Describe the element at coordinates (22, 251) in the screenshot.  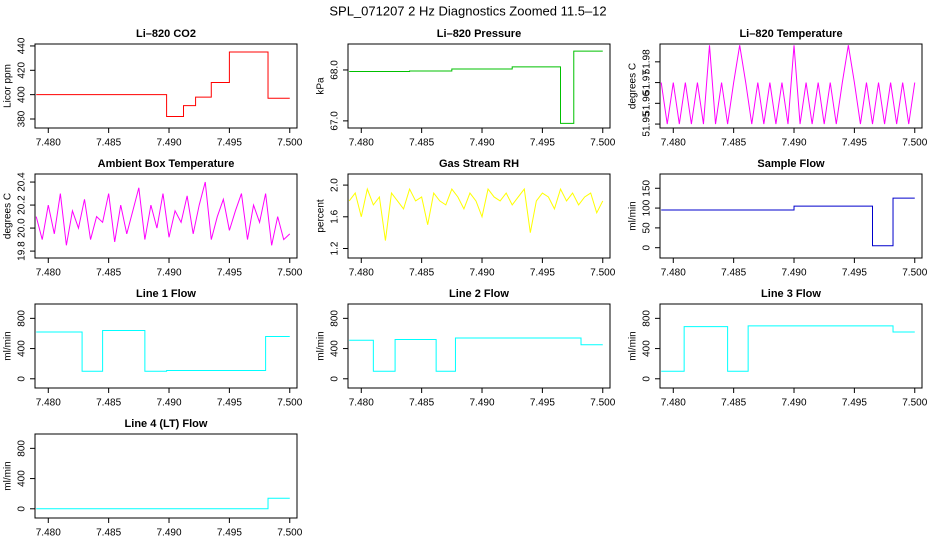
I see `y-tick-label: 19.8` at that location.